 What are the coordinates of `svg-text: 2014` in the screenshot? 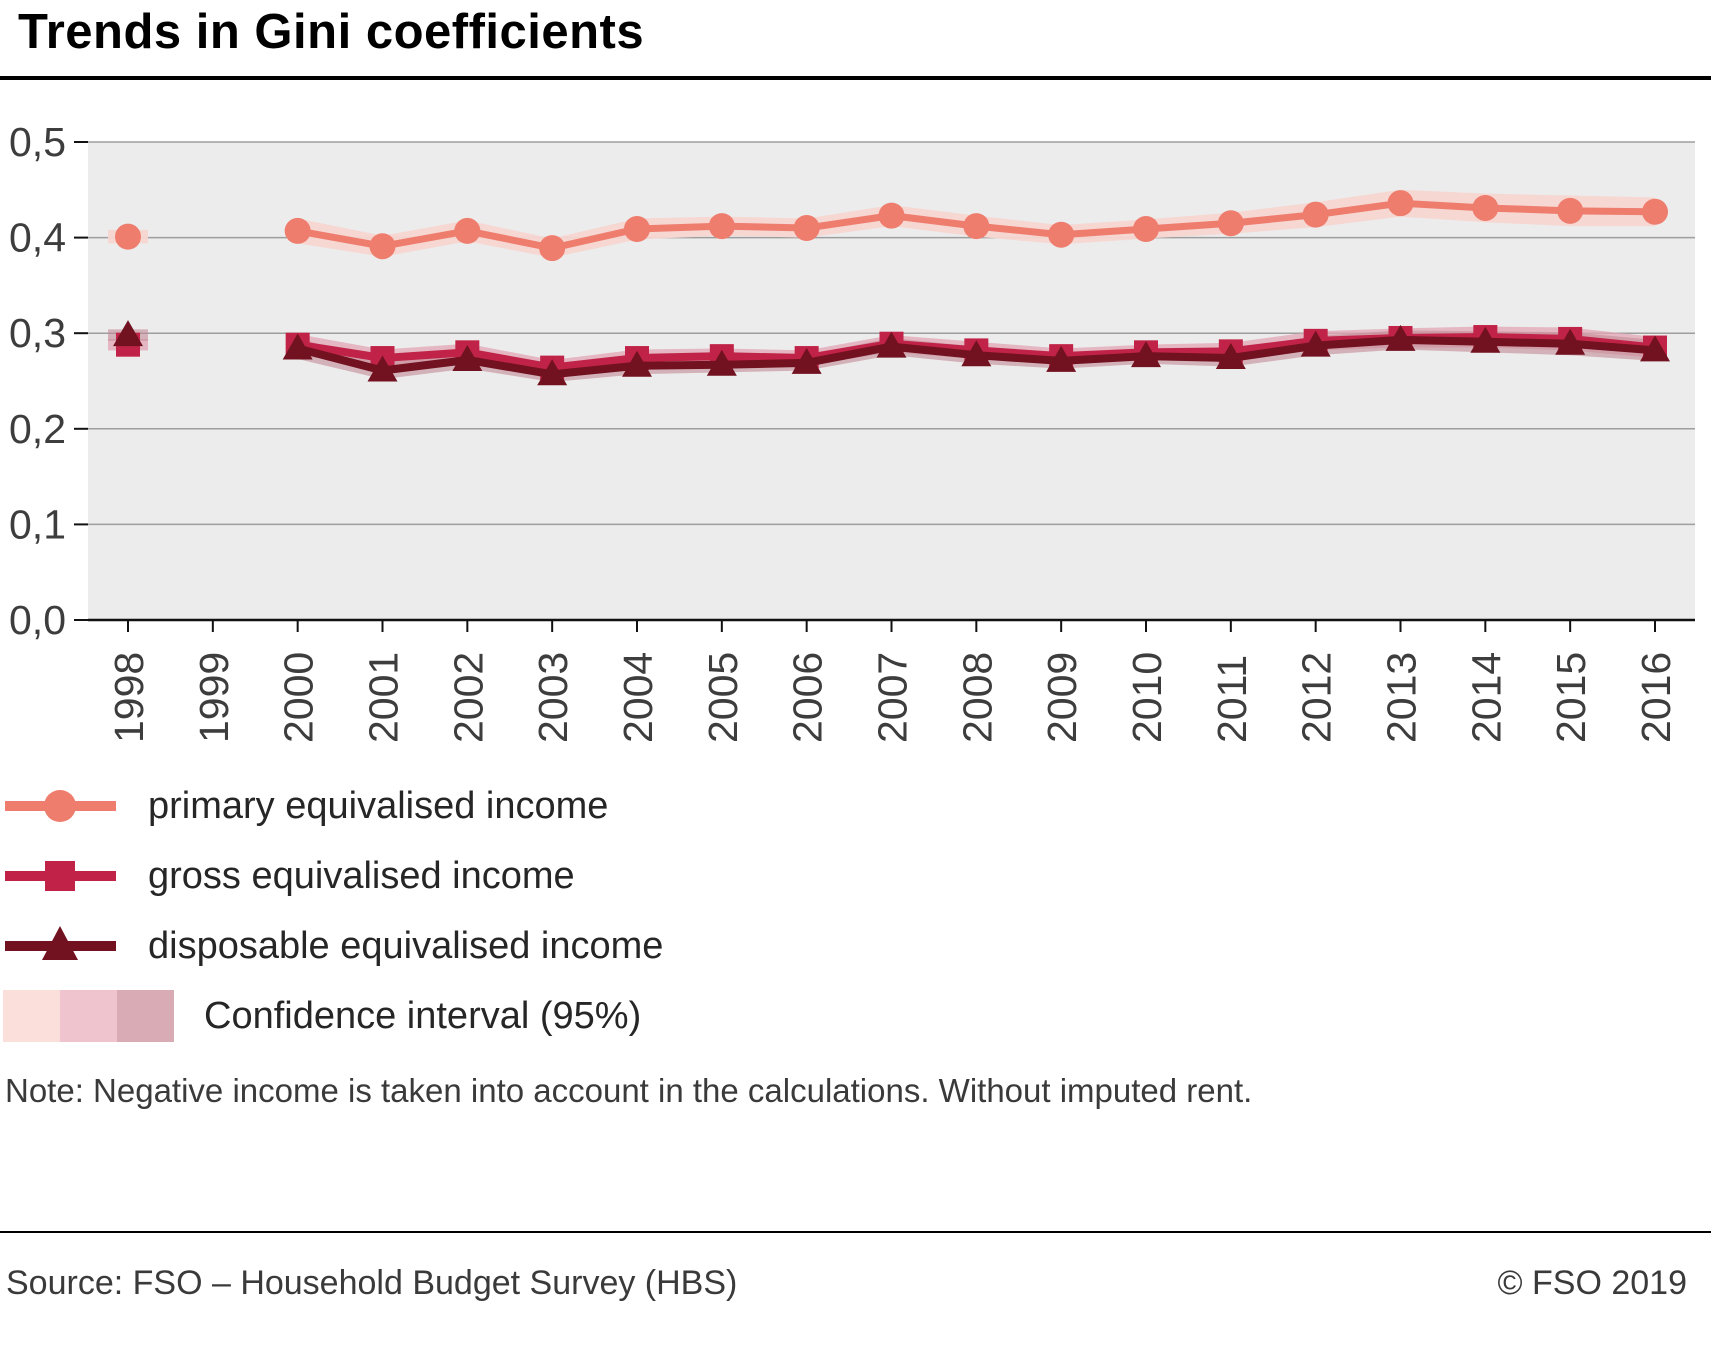 It's located at (1486, 697).